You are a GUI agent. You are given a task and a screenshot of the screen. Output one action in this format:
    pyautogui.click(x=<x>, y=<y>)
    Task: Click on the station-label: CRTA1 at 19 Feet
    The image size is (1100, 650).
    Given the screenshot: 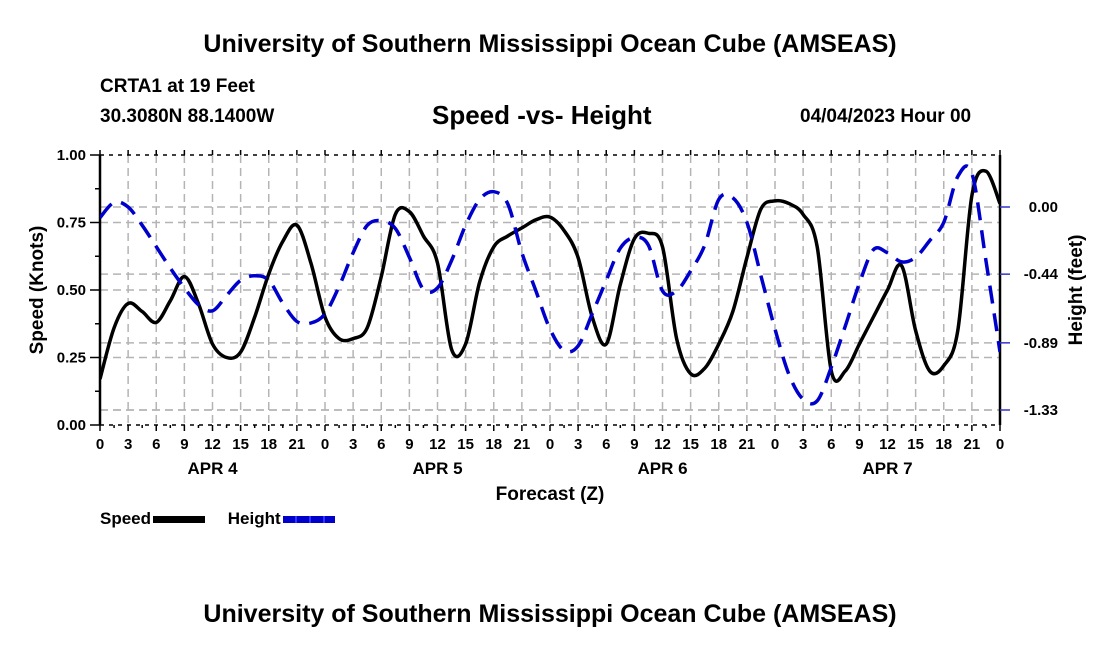 What is the action you would take?
    pyautogui.click(x=177, y=86)
    